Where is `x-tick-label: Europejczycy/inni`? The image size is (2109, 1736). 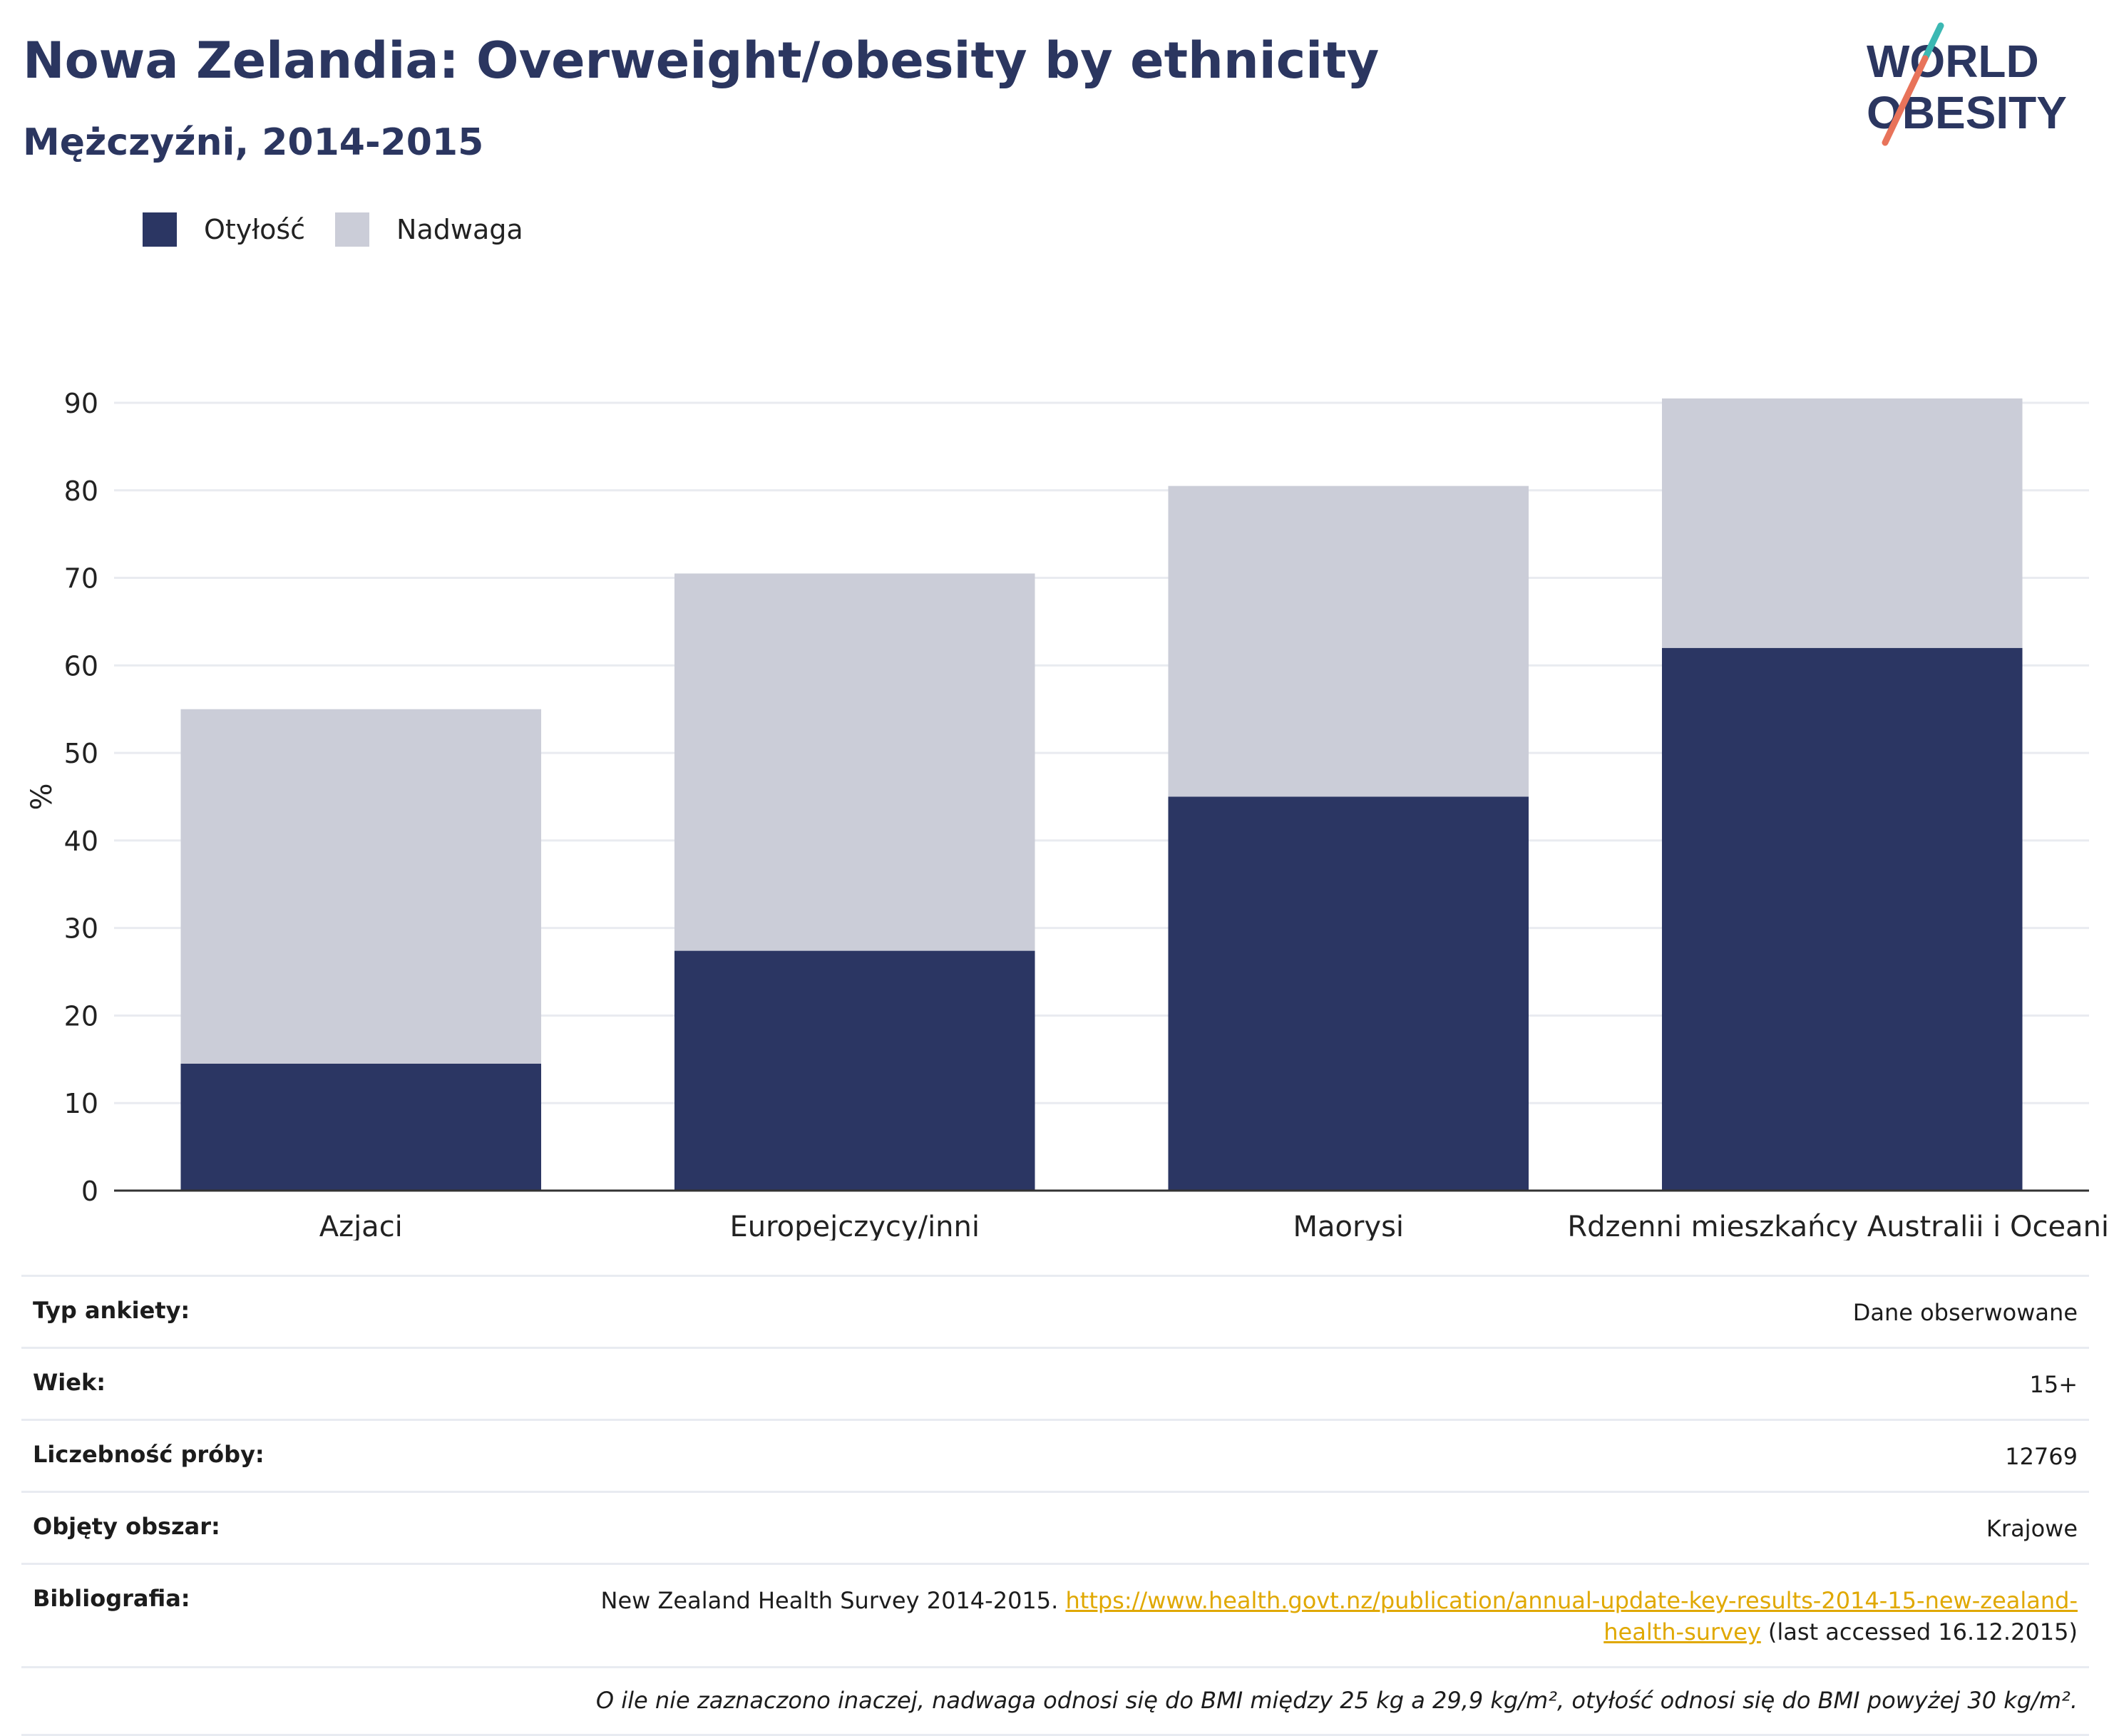 x-tick-label: Europejczycy/inni is located at coordinates (854, 1226).